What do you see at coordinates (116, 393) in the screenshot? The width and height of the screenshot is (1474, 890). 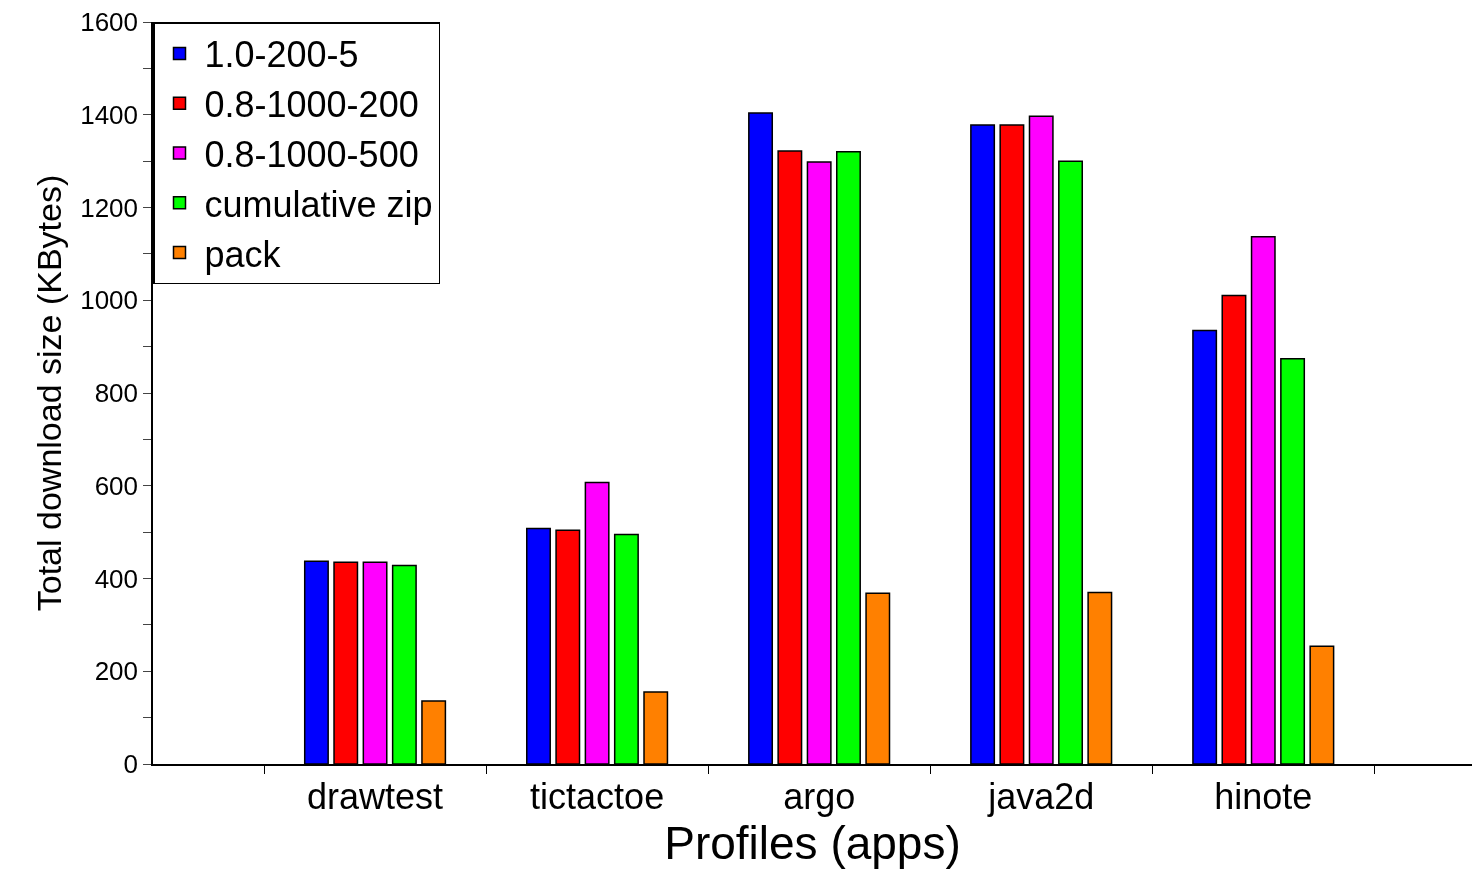 I see `y-tick-label: 800` at bounding box center [116, 393].